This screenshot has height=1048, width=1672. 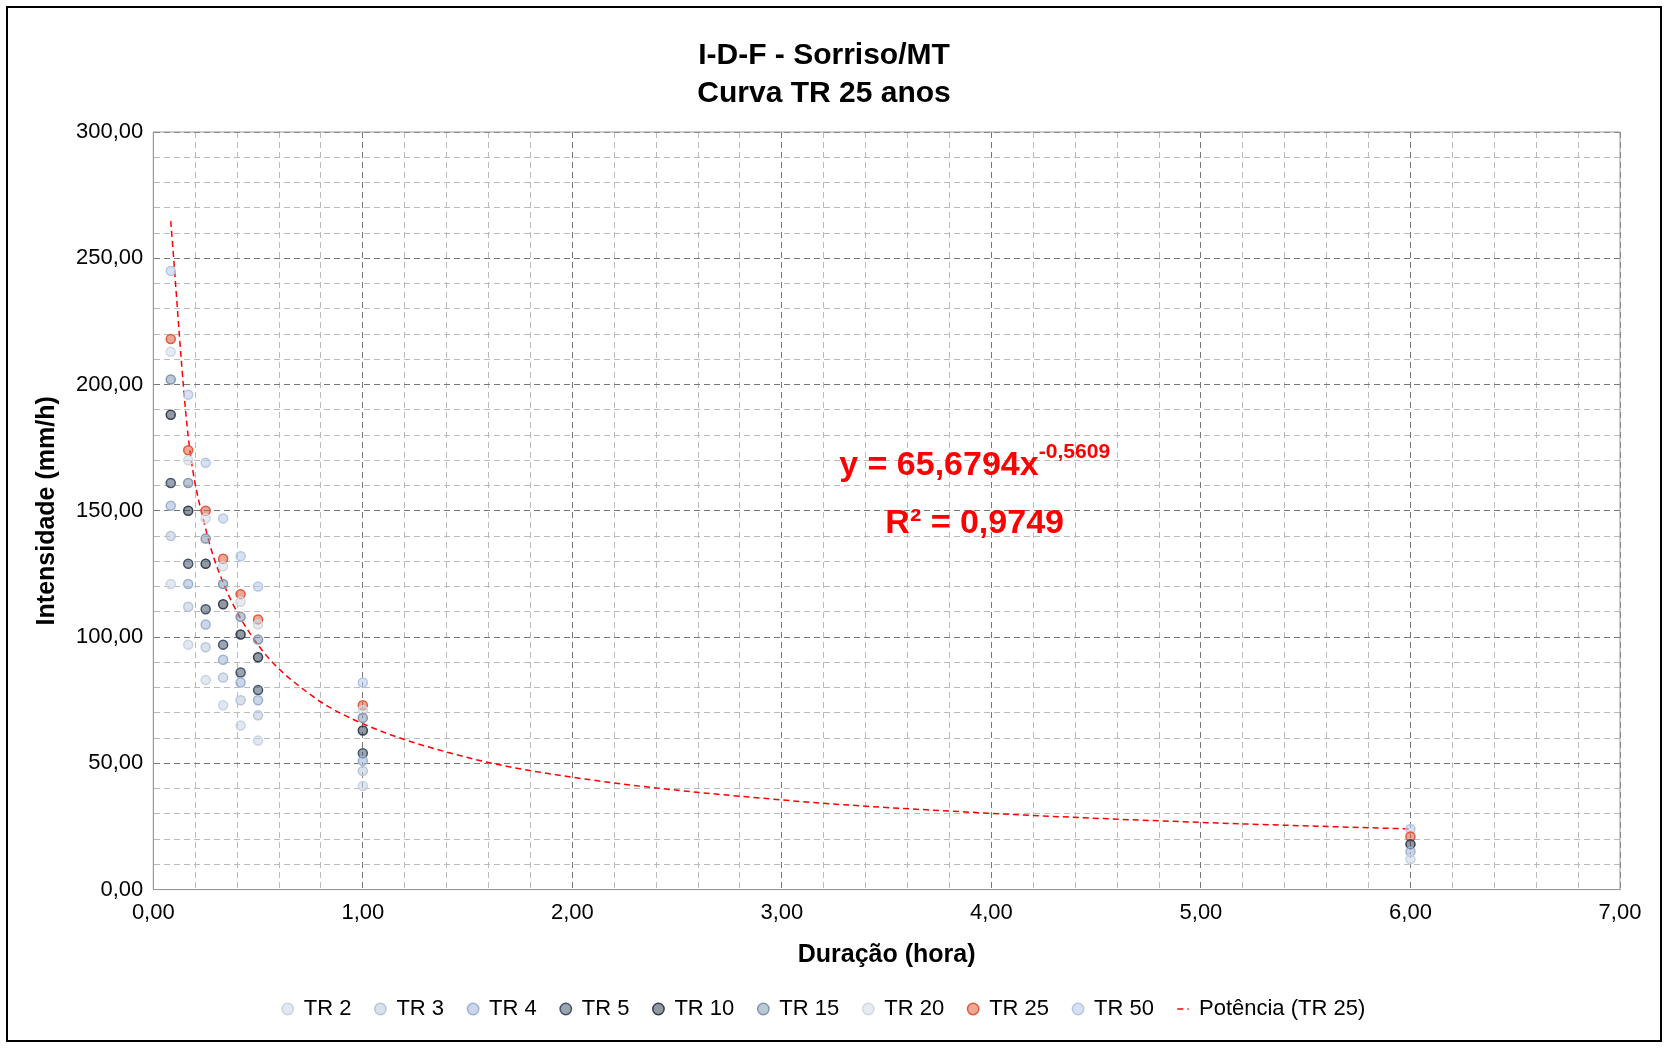 What do you see at coordinates (605, 1008) in the screenshot?
I see `legend-label: TR 5` at bounding box center [605, 1008].